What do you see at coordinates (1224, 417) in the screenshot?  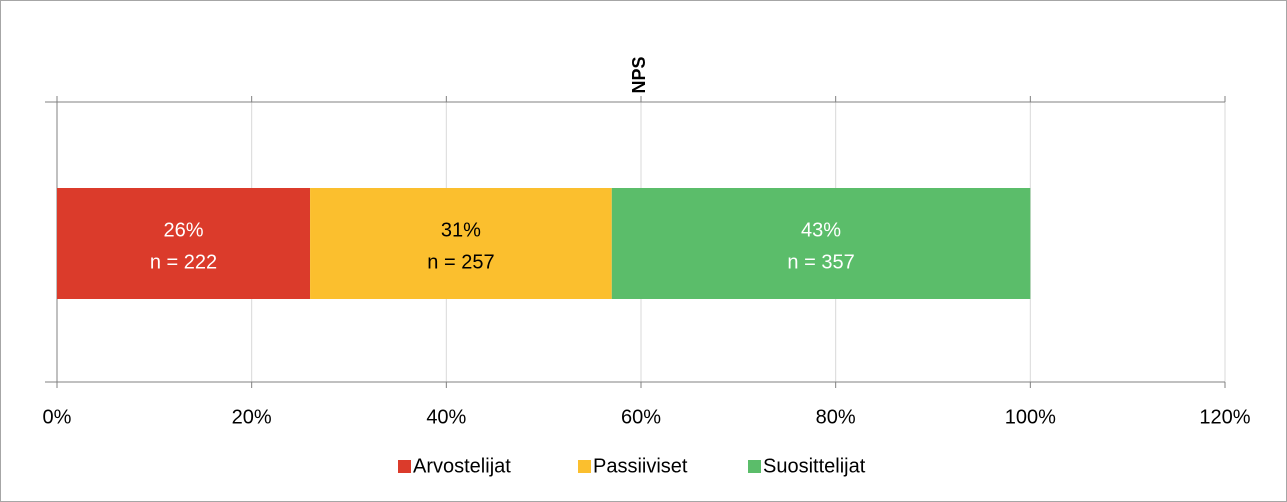 I see `x-tick-label: 120%` at bounding box center [1224, 417].